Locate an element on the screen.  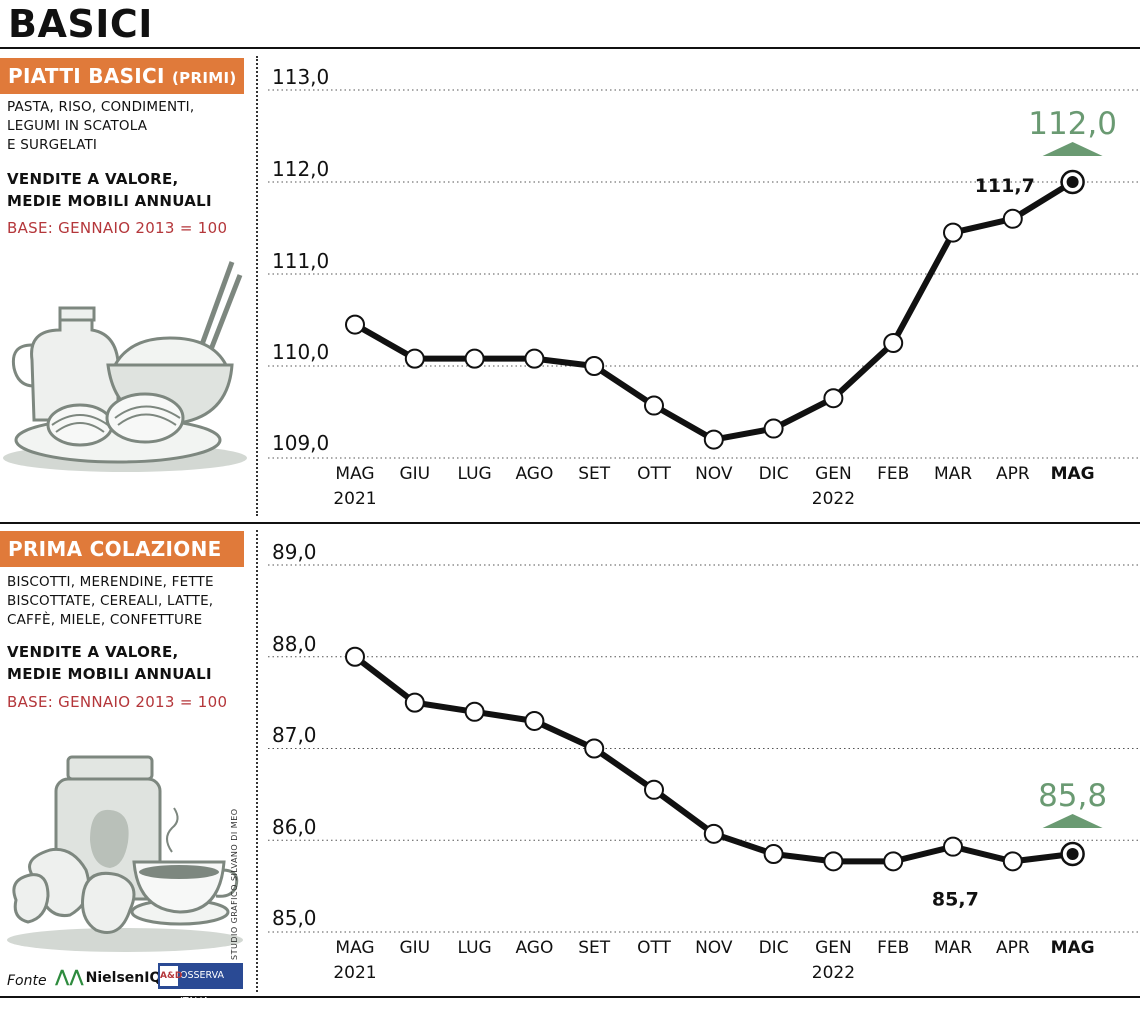
description-line: PASTA, RISO, CONDIMENTI, is located at coordinates (101, 107).